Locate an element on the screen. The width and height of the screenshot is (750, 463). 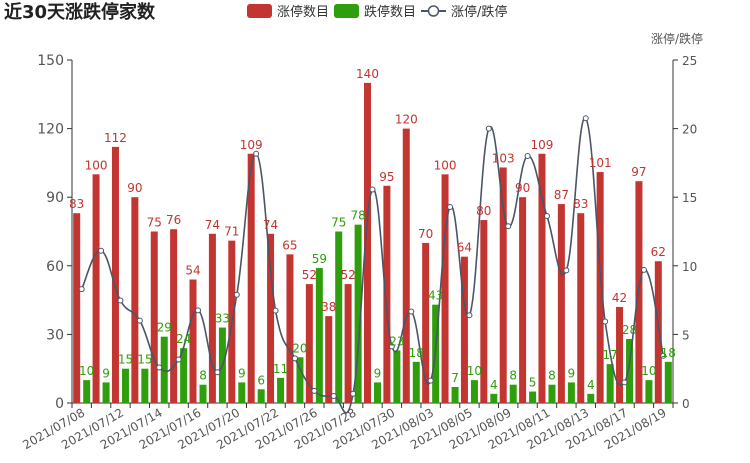
y2-tick-label: 0 is located at coordinates (686, 404).